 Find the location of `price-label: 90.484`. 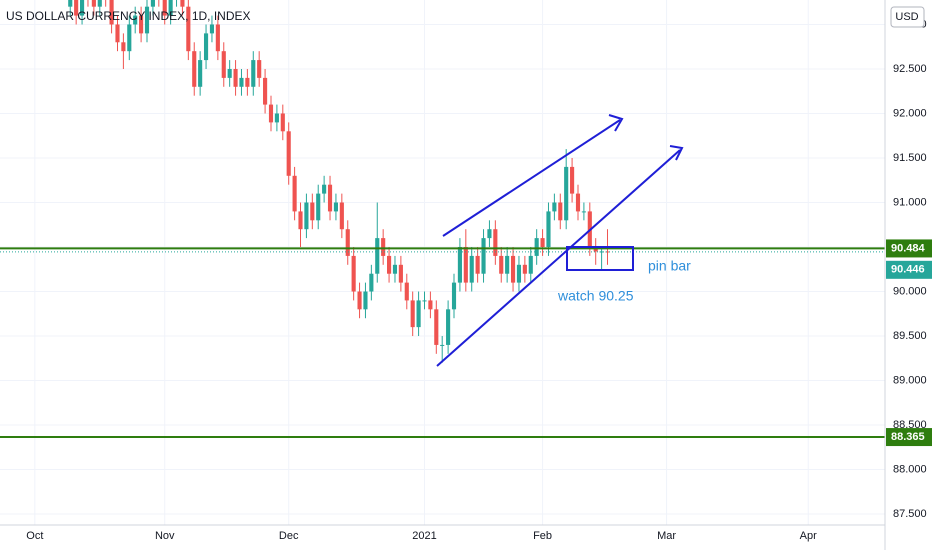

price-label: 90.484 is located at coordinates (908, 248).